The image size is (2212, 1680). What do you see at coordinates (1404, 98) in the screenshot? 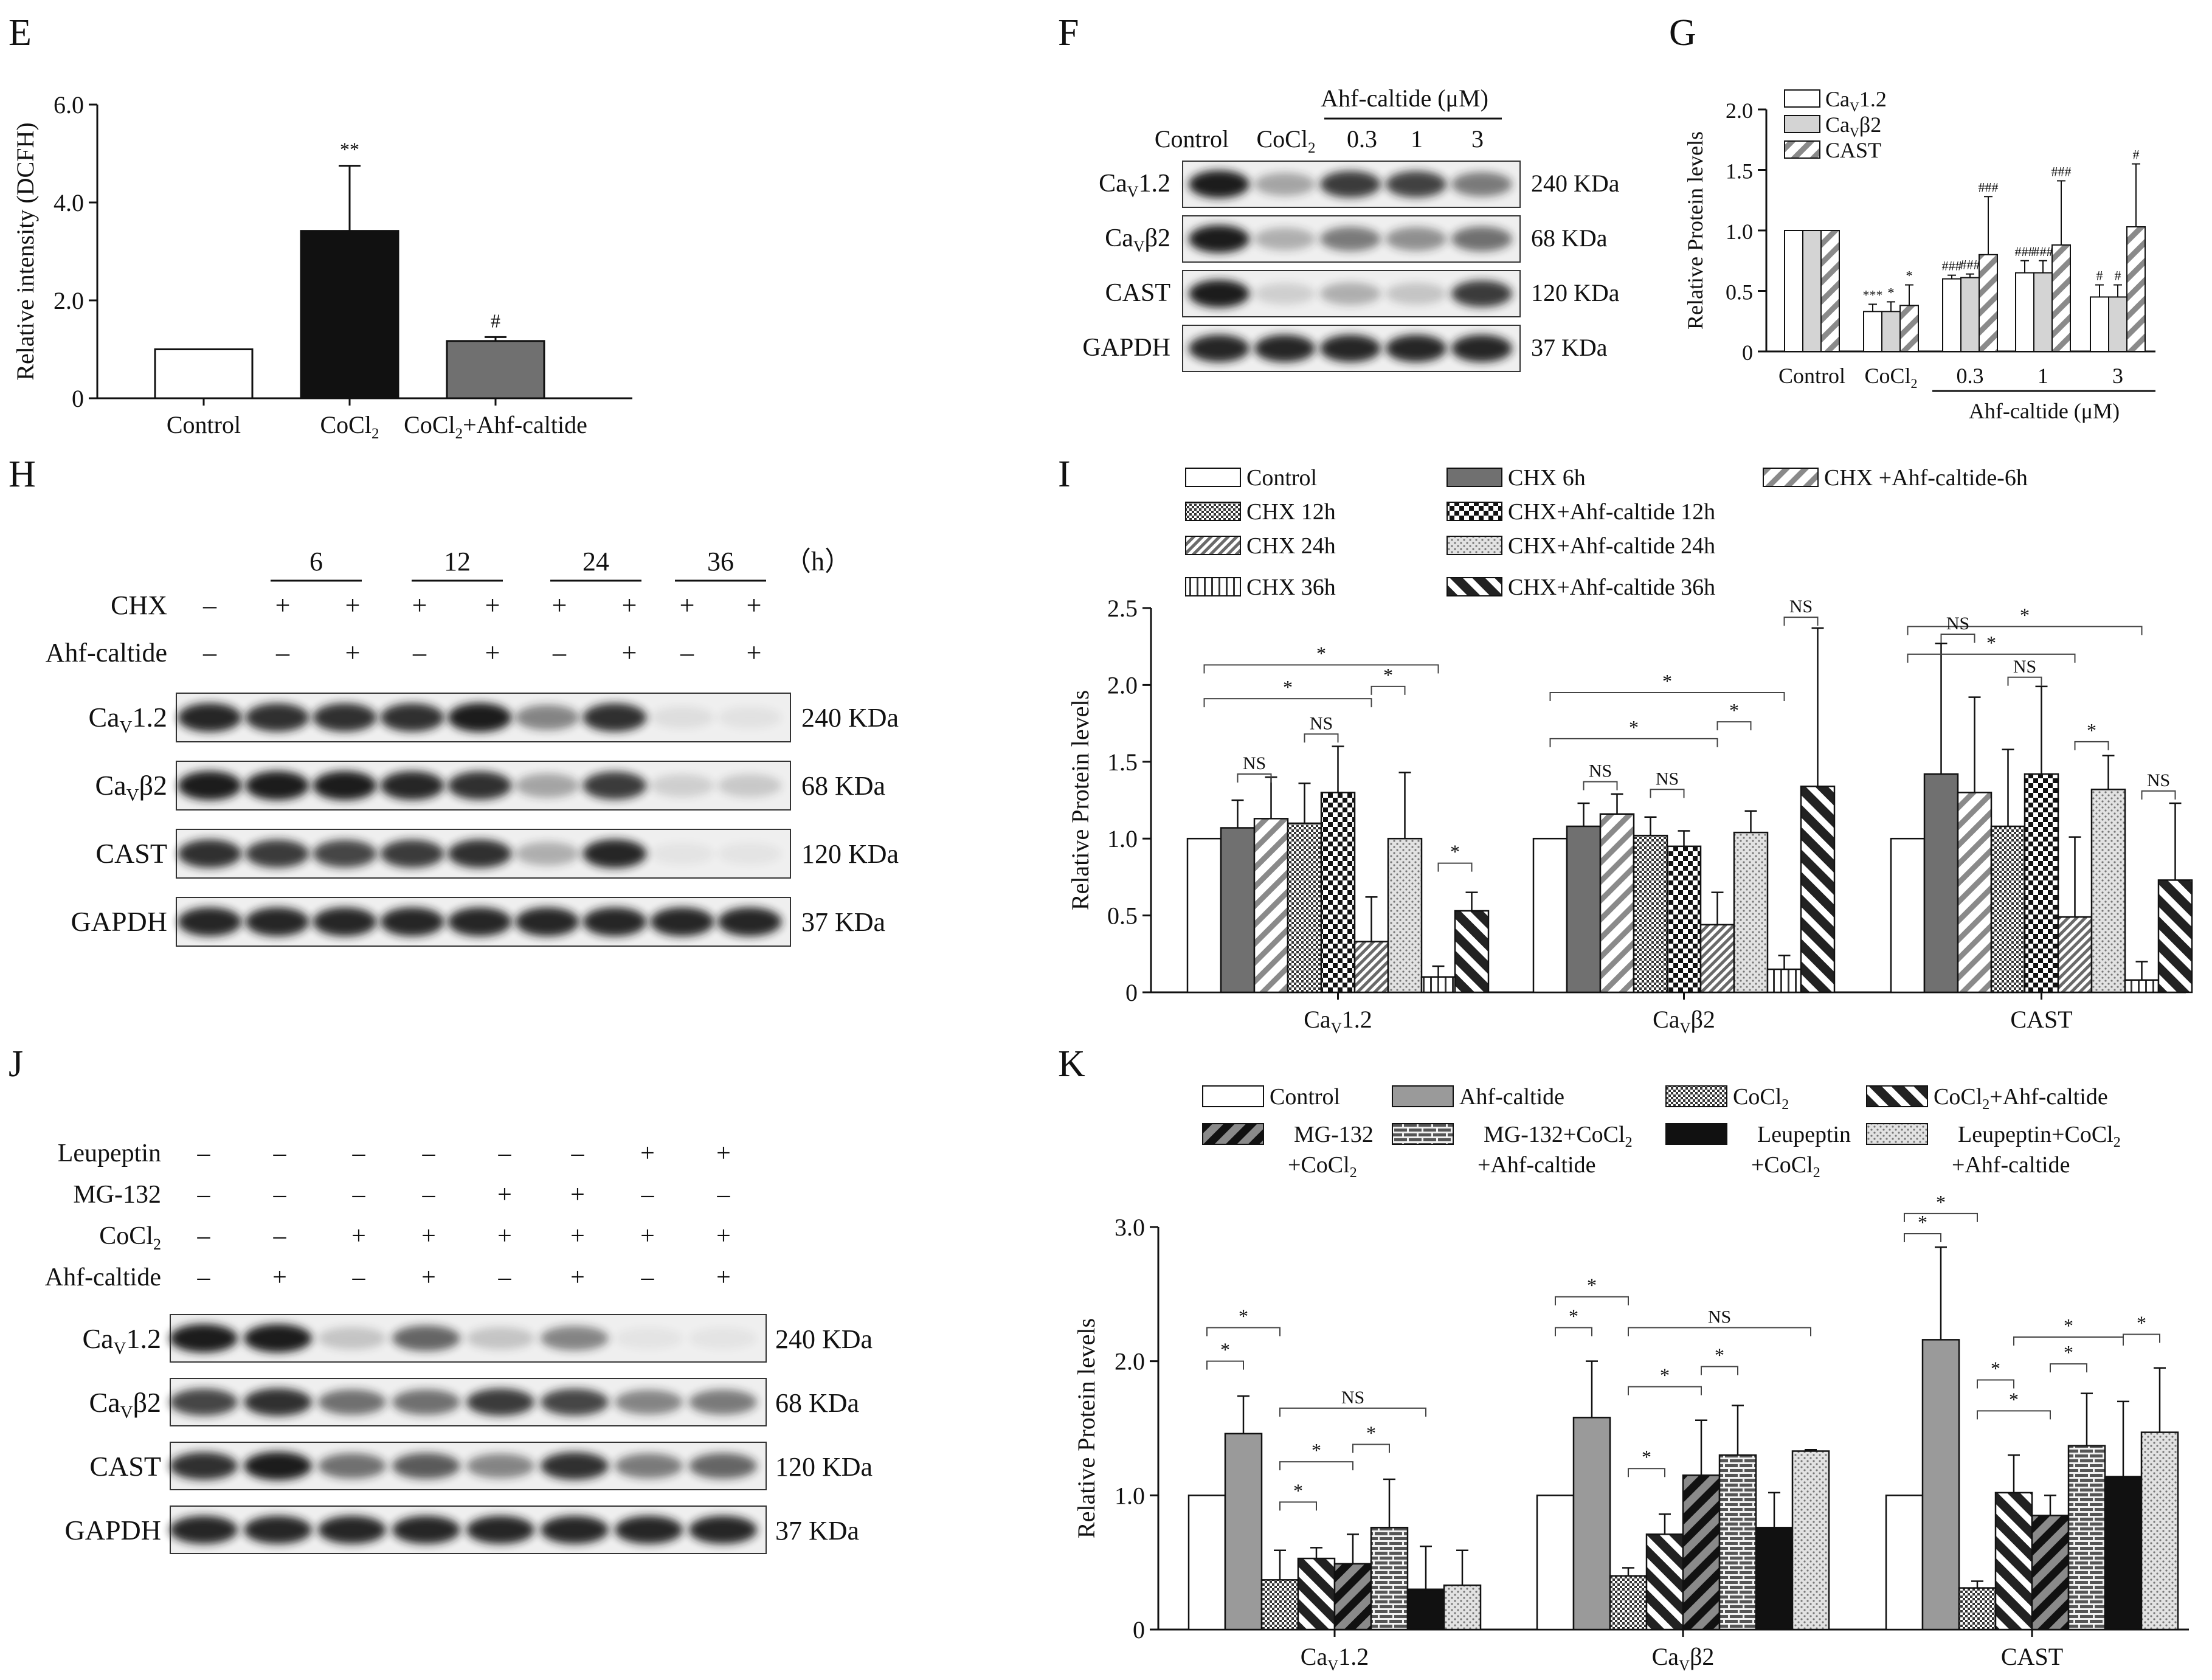
I see `blot-f-header: Ahf-caltide (μM)` at bounding box center [1404, 98].